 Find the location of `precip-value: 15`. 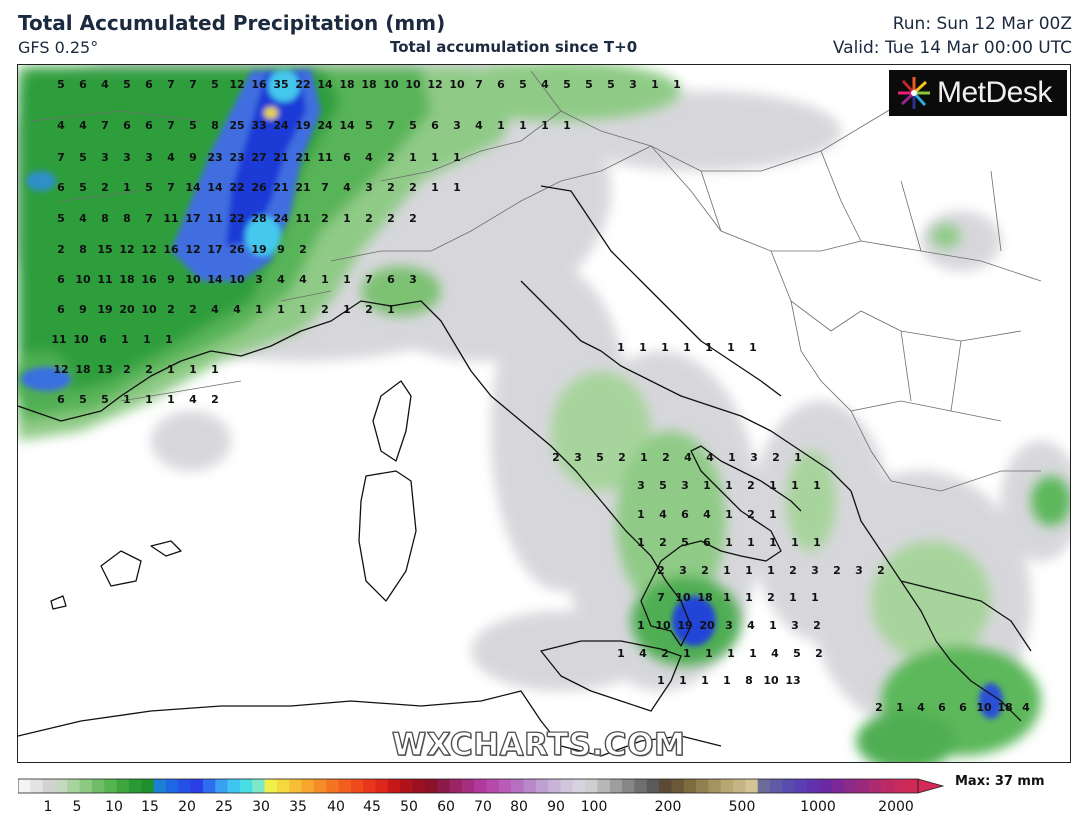

precip-value: 15 is located at coordinates (104, 249).